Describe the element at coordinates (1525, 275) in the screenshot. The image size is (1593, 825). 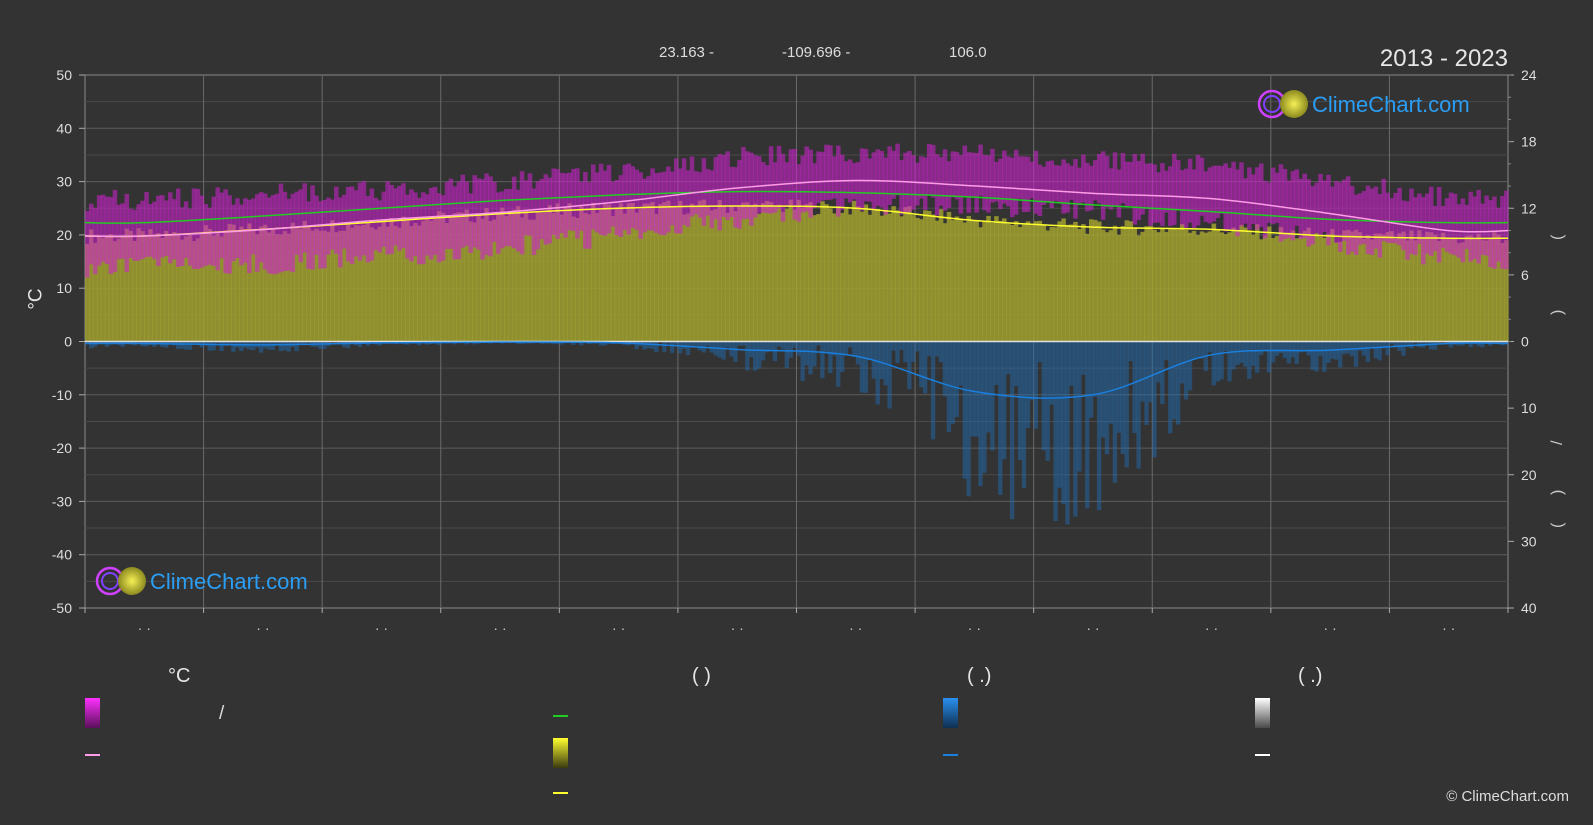
I see `right-tick-label: 6` at that location.